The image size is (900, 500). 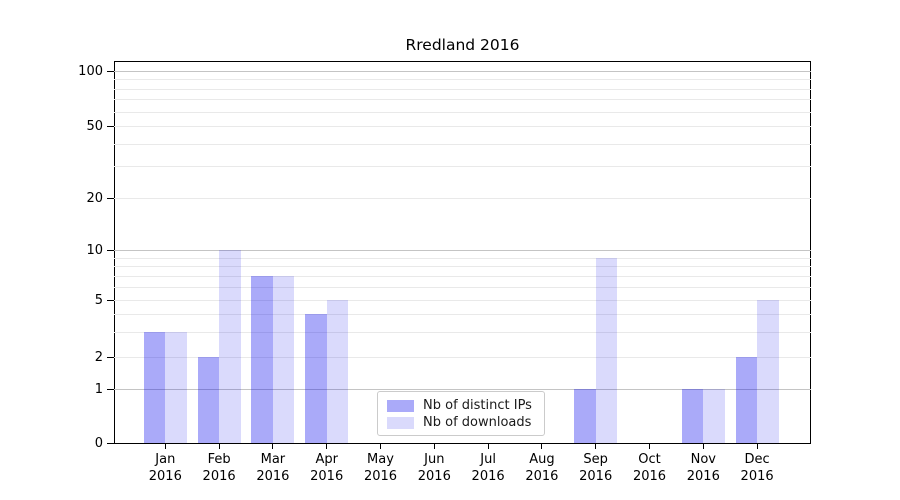 What do you see at coordinates (400, 405) in the screenshot?
I see `legend-swatch-distinct-ips` at bounding box center [400, 405].